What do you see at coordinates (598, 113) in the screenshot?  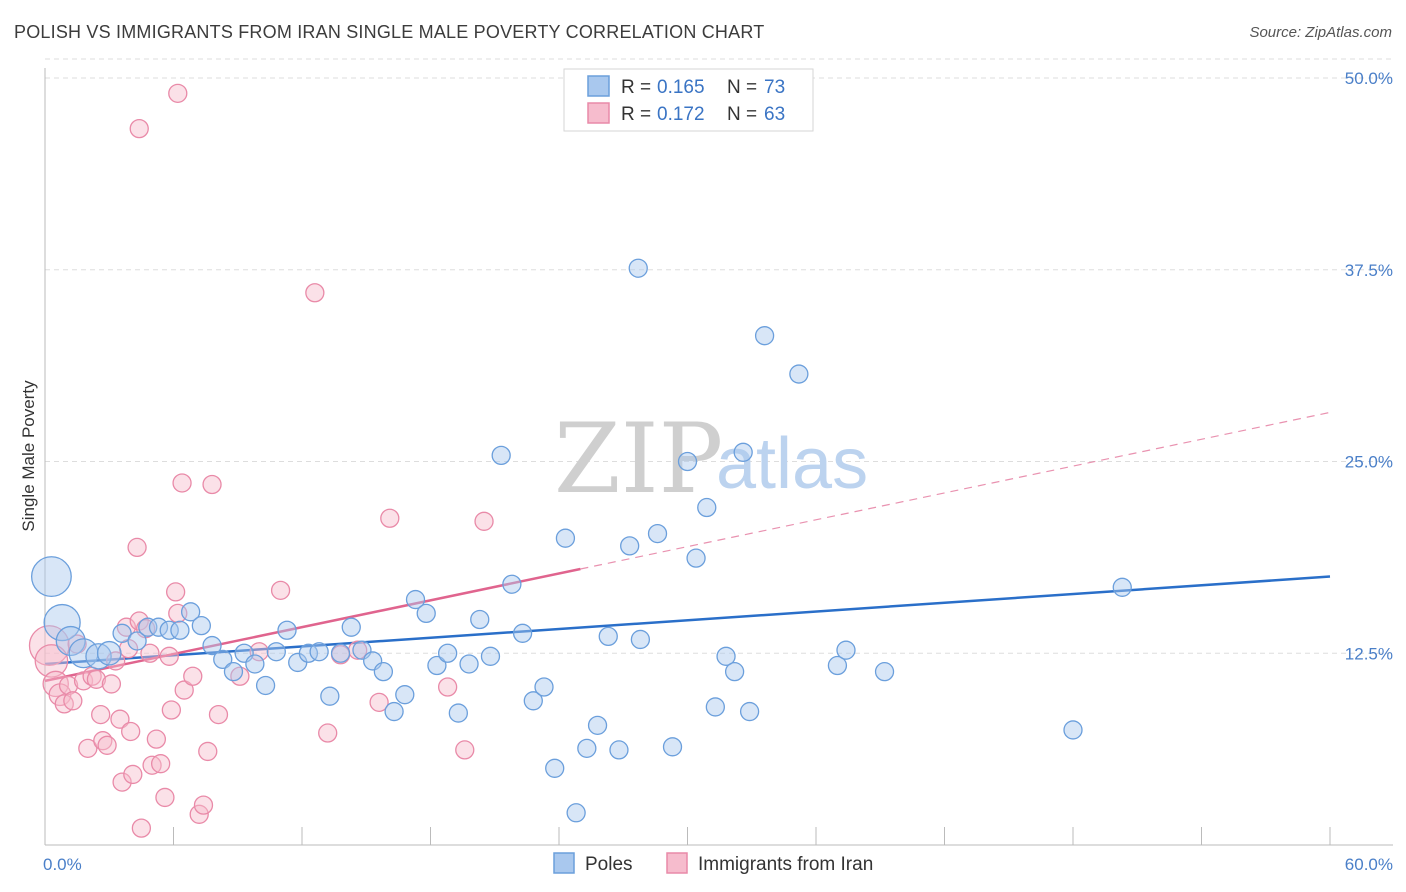 I see `legend-swatch-iran` at bounding box center [598, 113].